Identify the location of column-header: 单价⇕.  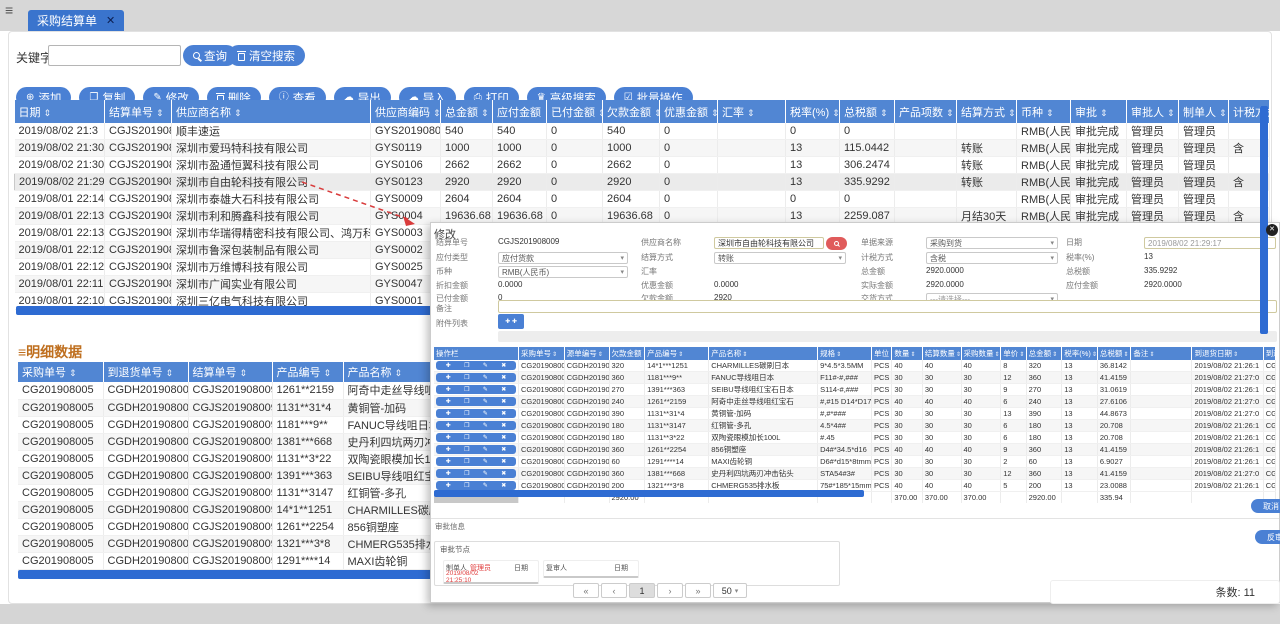
(1013, 353).